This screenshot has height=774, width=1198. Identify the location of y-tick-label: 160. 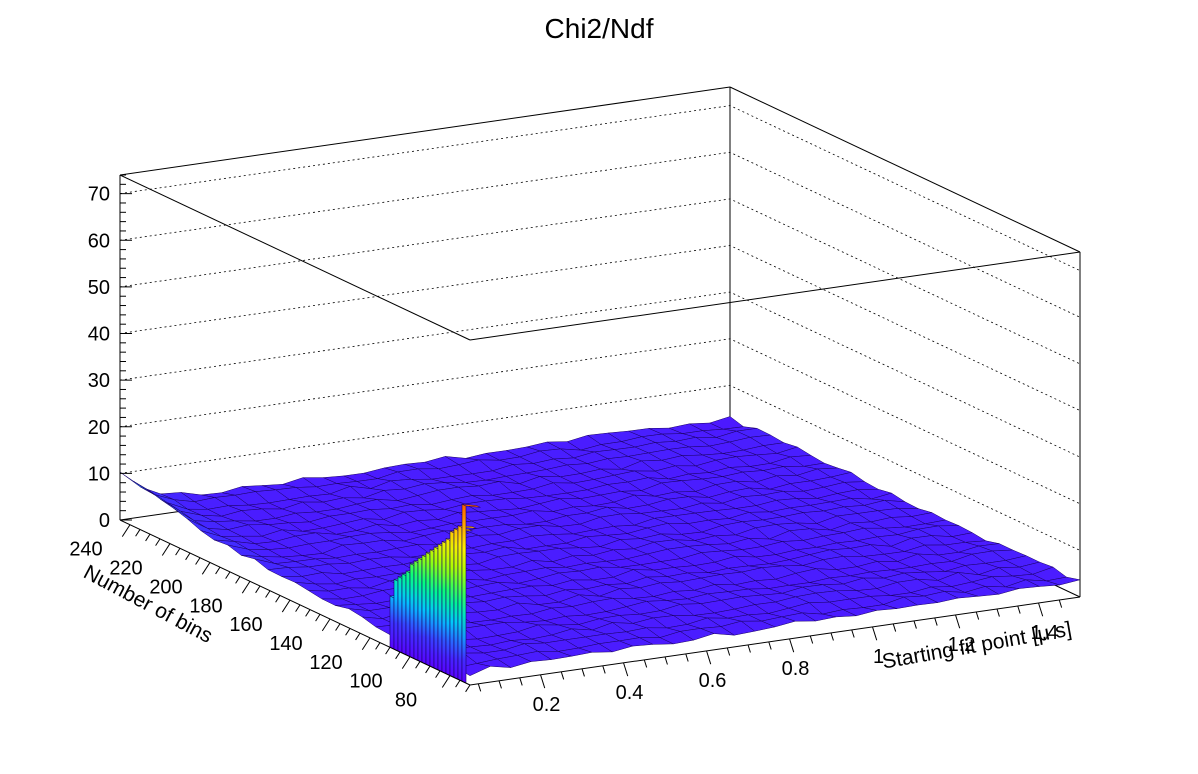
(245, 625).